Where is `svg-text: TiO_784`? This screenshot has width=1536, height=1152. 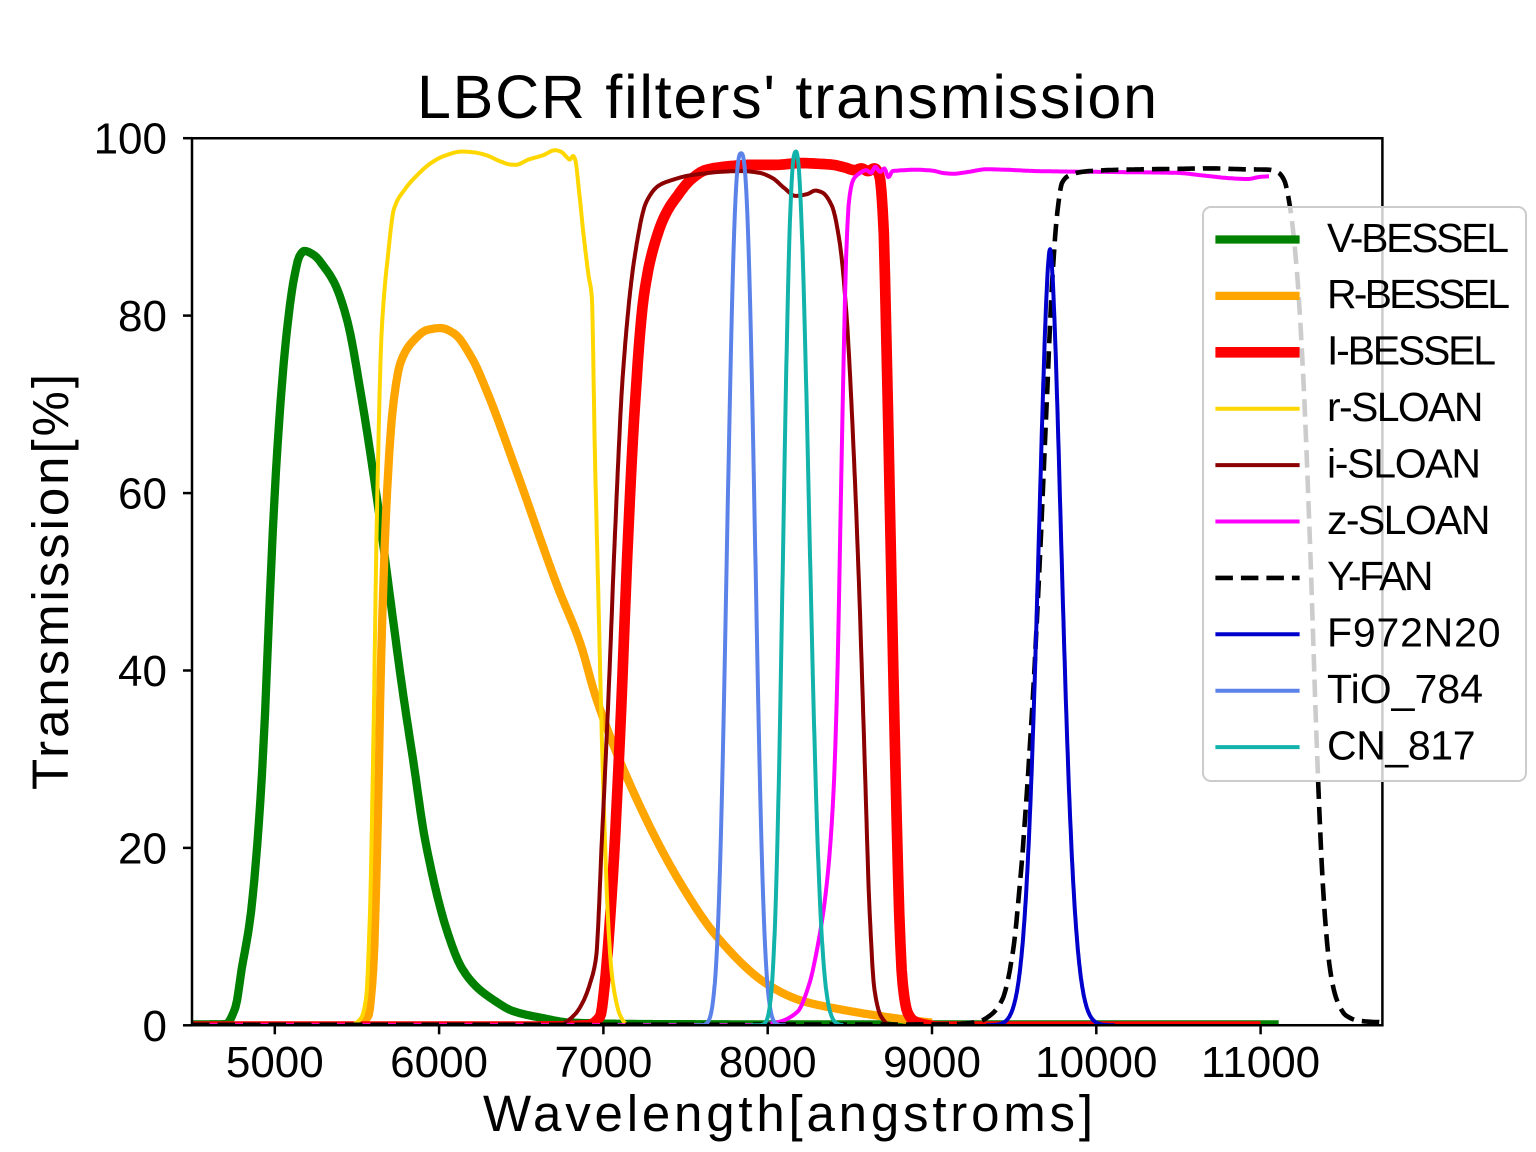
svg-text: TiO_784 is located at coordinates (1405, 689).